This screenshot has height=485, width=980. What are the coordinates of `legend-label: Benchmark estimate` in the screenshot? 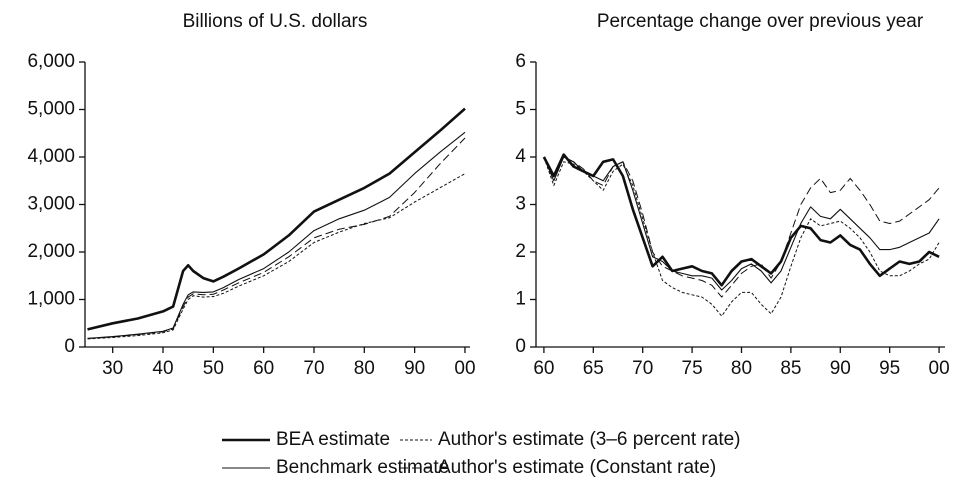 It's located at (362, 467).